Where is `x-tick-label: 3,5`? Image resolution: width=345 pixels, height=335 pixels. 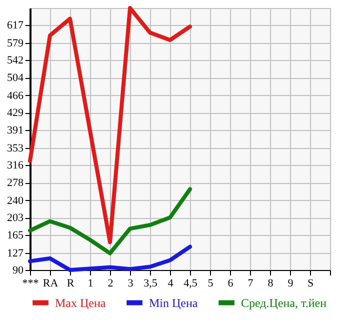 x-tick-label: 3,5 is located at coordinates (151, 284).